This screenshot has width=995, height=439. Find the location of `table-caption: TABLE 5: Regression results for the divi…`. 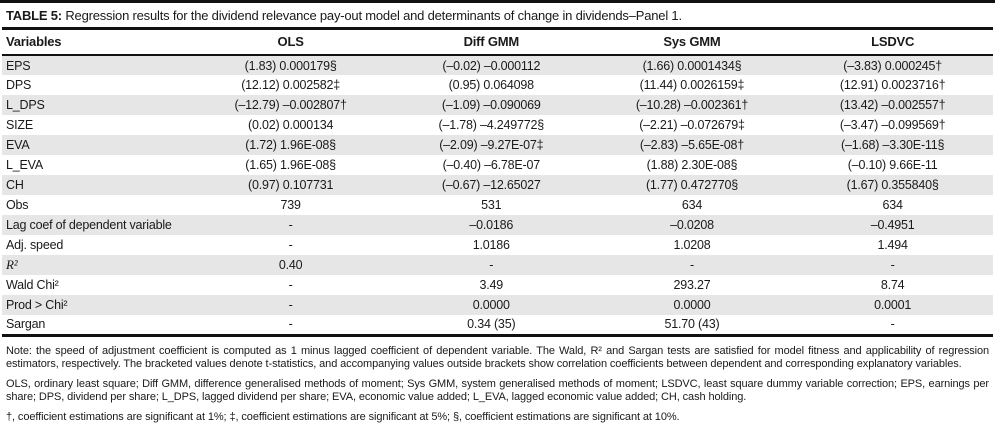

table-caption: TABLE 5: Regression results for the divi… is located at coordinates (497, 16).